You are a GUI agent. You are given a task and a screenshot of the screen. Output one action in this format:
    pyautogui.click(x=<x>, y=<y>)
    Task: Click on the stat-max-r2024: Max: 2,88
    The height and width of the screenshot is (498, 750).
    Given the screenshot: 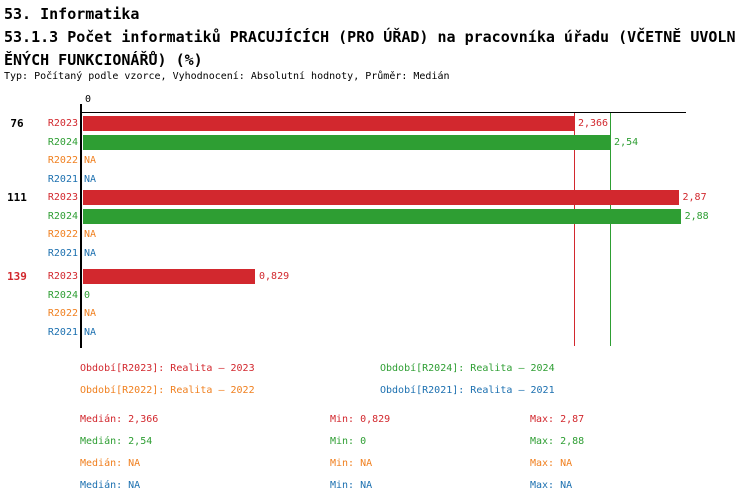 What is the action you would take?
    pyautogui.click(x=557, y=441)
    